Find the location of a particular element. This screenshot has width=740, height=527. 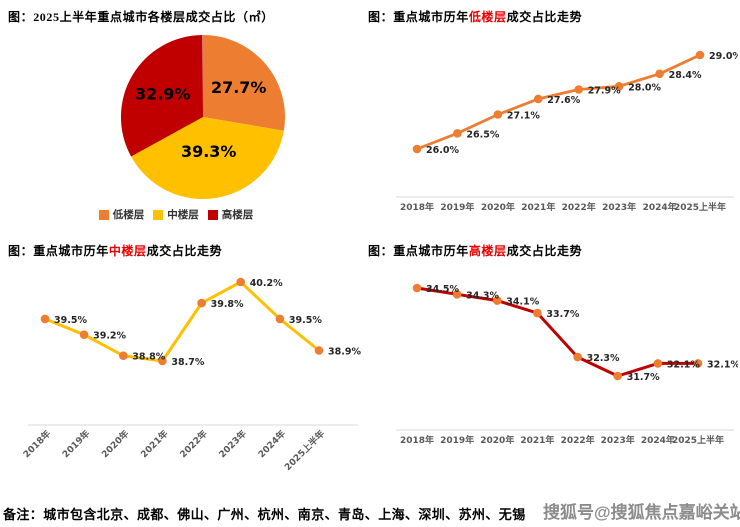

pie-legend: 低楼层 中楼层 高楼层 is located at coordinates (176, 214).